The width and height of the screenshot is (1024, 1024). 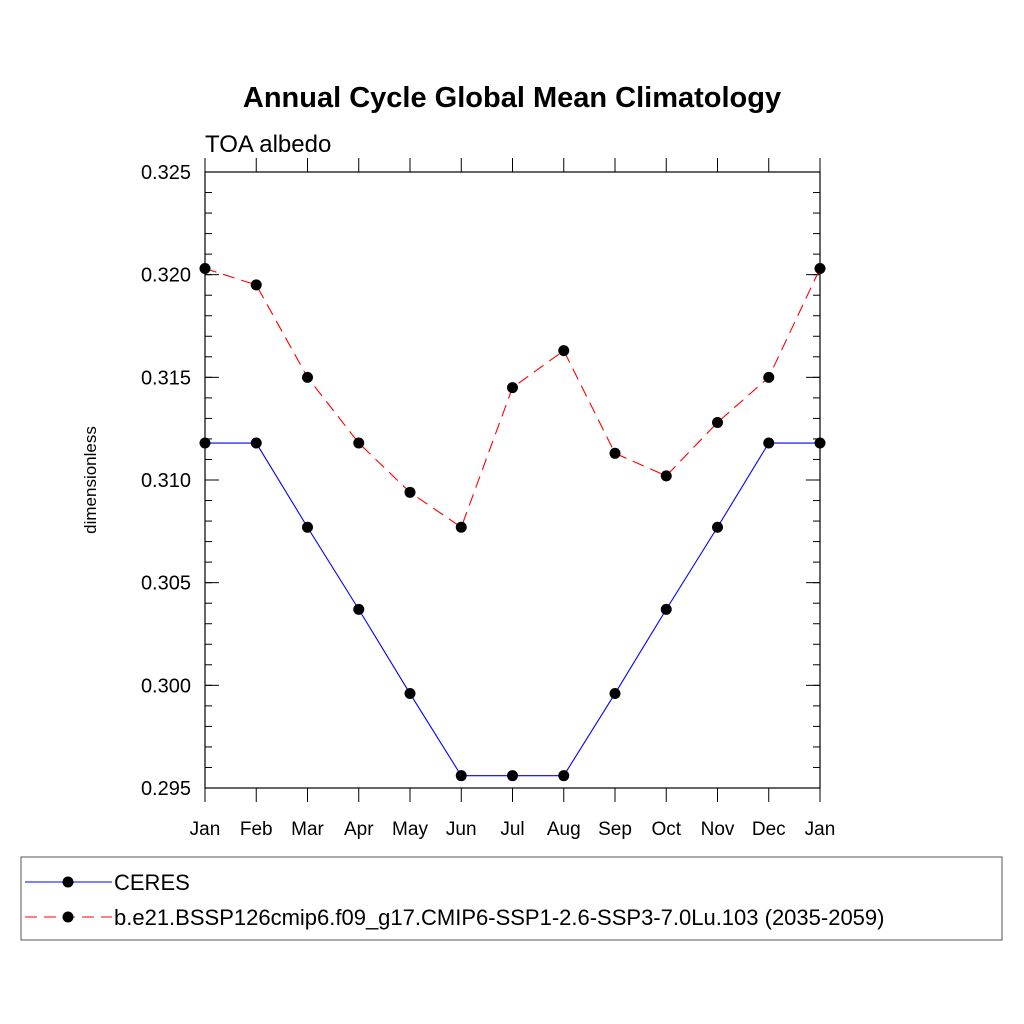 I want to click on x-tick-label: Sep, so click(x=615, y=829).